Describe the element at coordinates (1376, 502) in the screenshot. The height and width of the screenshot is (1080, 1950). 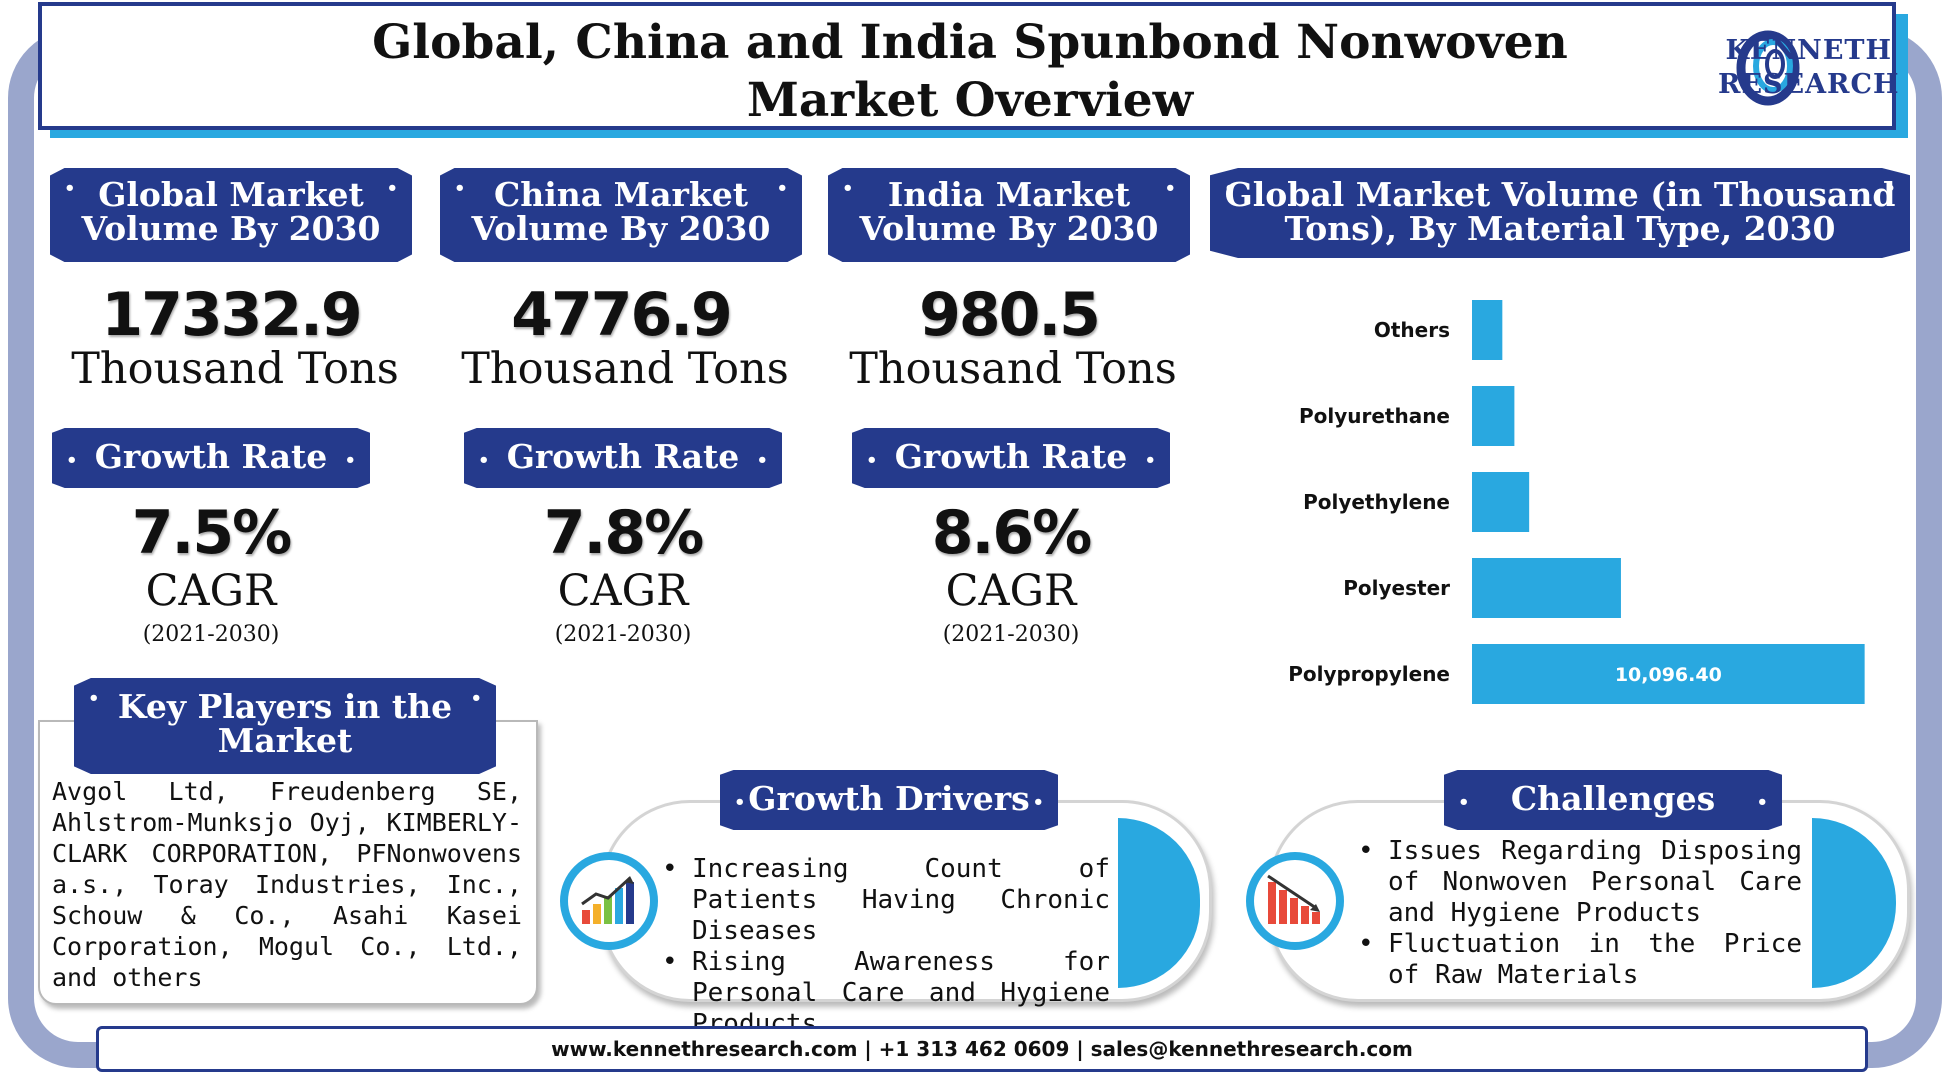
I see `category-label: Polyethylene` at that location.